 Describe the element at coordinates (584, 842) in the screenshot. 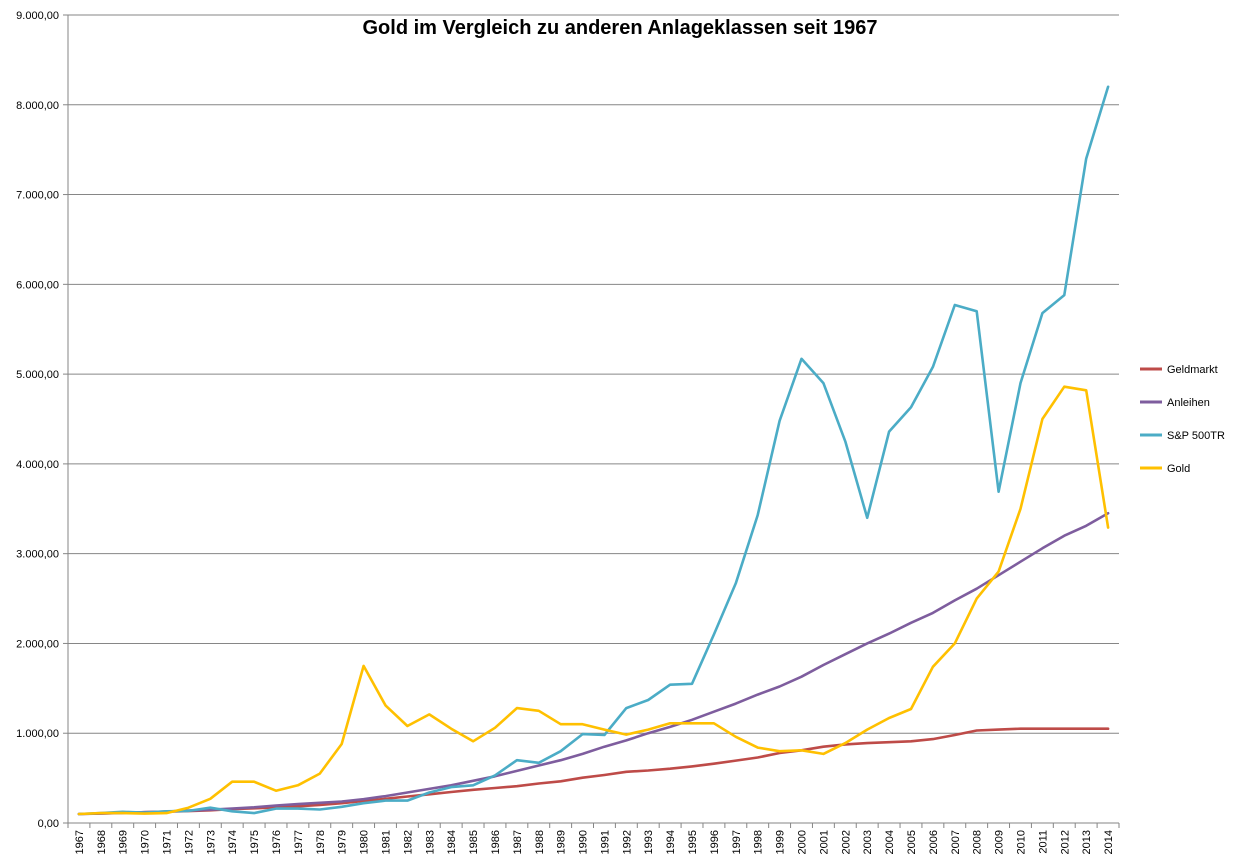

I see `x-tick-label: 1990` at that location.